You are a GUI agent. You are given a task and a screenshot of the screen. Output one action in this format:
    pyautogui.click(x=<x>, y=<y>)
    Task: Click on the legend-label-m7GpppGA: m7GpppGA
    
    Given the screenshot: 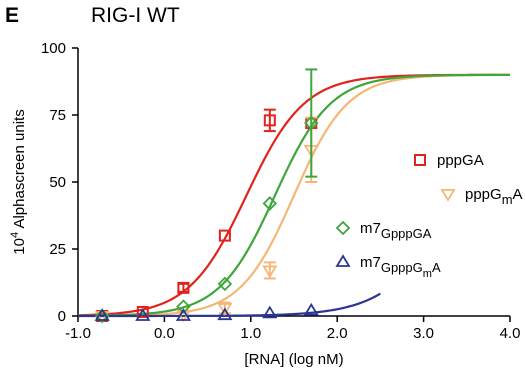 What is the action you would take?
    pyautogui.click(x=396, y=230)
    